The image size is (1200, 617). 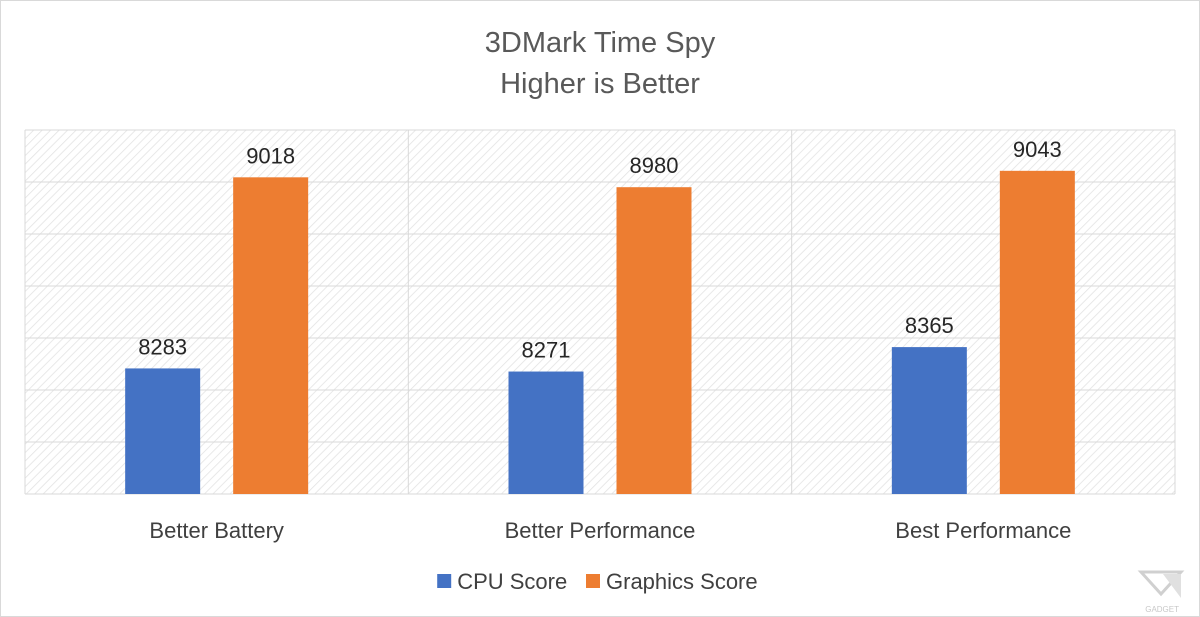 What do you see at coordinates (546, 350) in the screenshot?
I see `data-label-cpu-score: 8271` at bounding box center [546, 350].